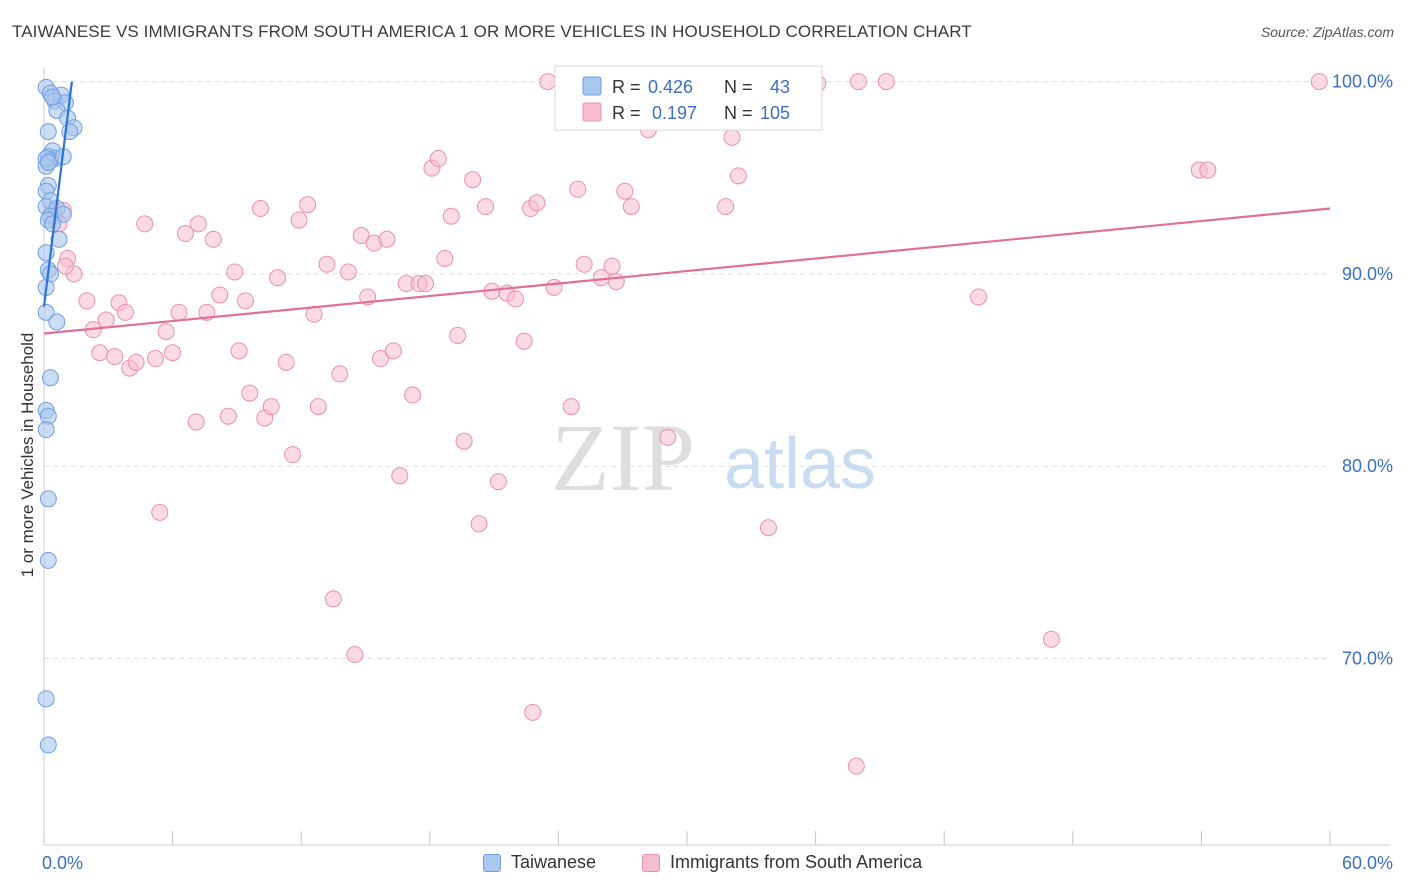  I want to click on legend-item-south-america: Immigrants from South America, so click(782, 862).